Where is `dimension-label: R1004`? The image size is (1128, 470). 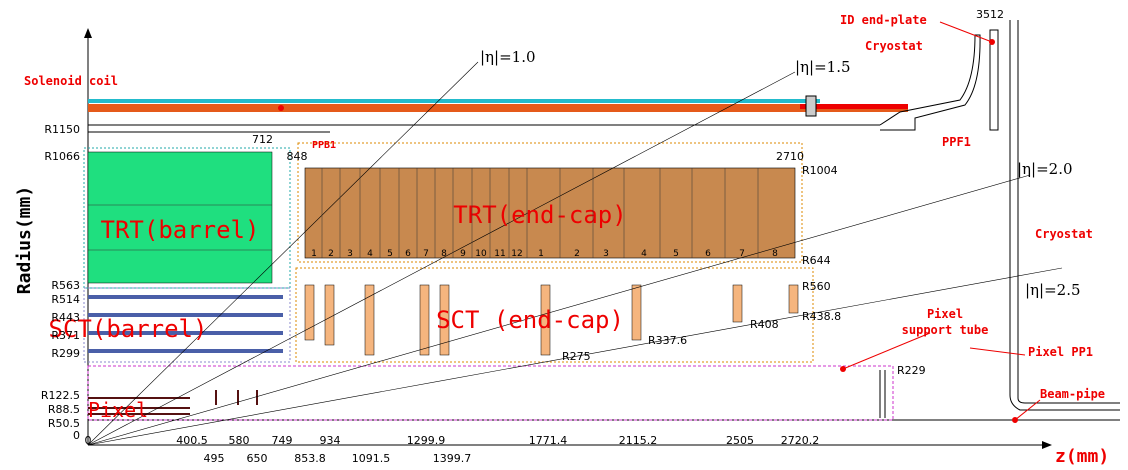 dimension-label: R1004 is located at coordinates (820, 170).